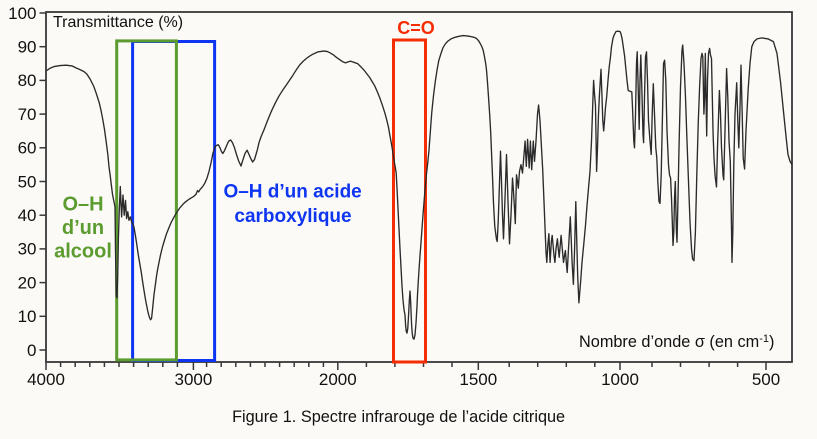  Describe the element at coordinates (27, 47) in the screenshot. I see `svg-text: 90` at that location.